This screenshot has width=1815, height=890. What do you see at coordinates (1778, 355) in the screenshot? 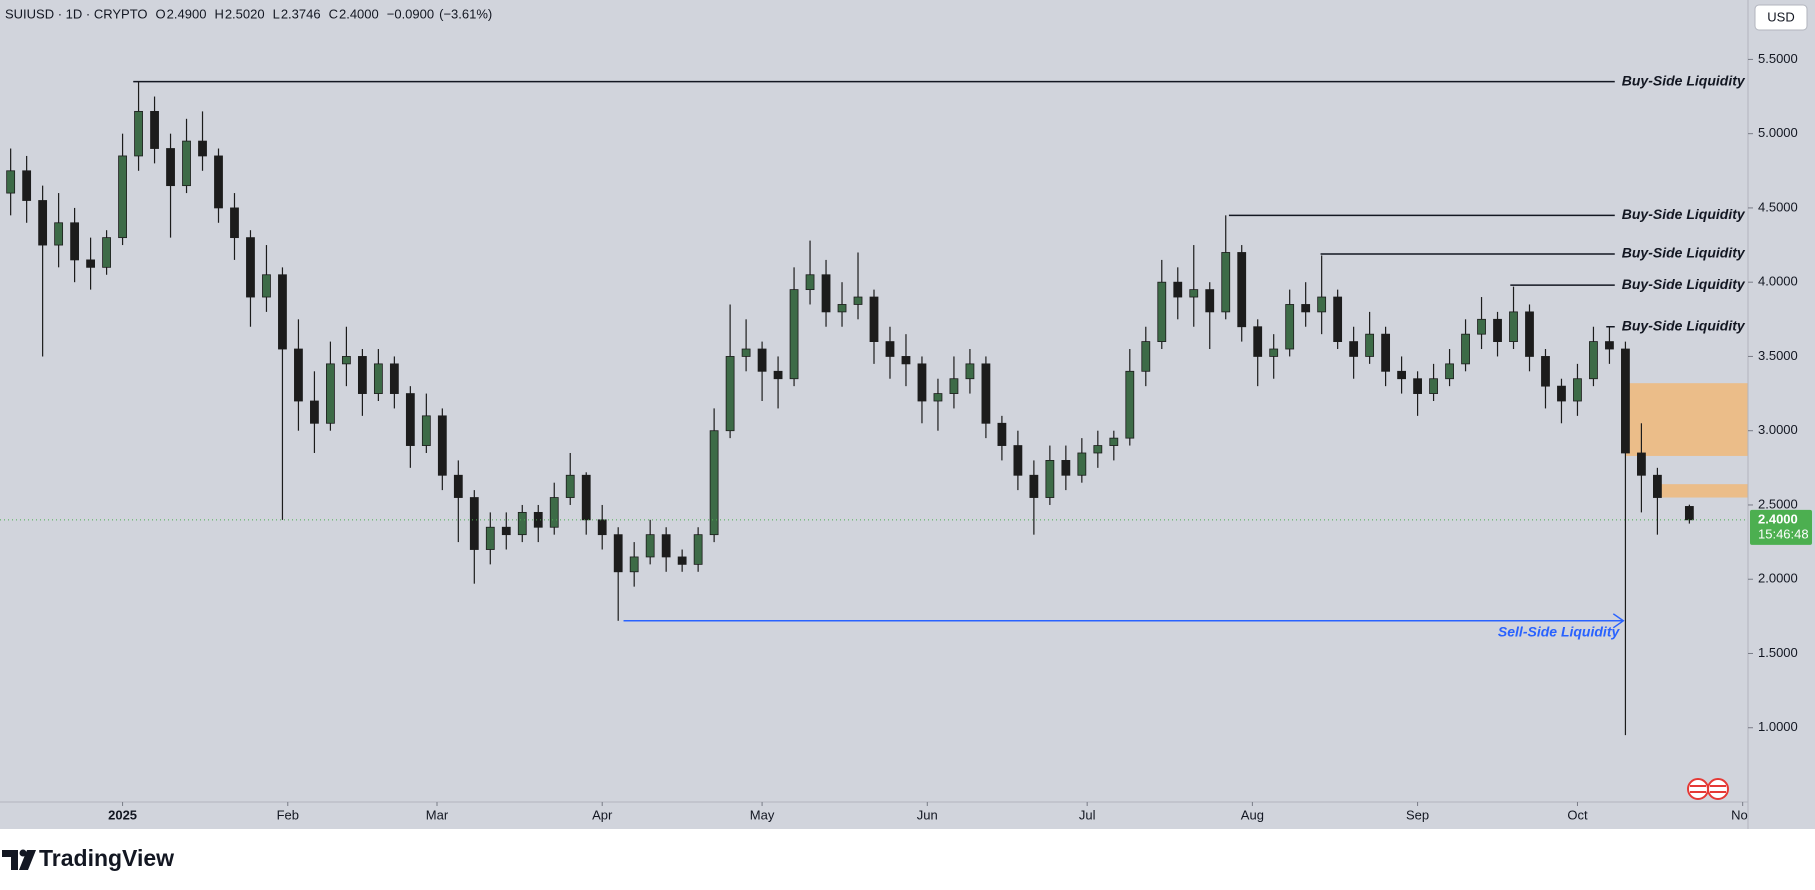
I see `y-tick-label: 3.5000` at bounding box center [1778, 355].